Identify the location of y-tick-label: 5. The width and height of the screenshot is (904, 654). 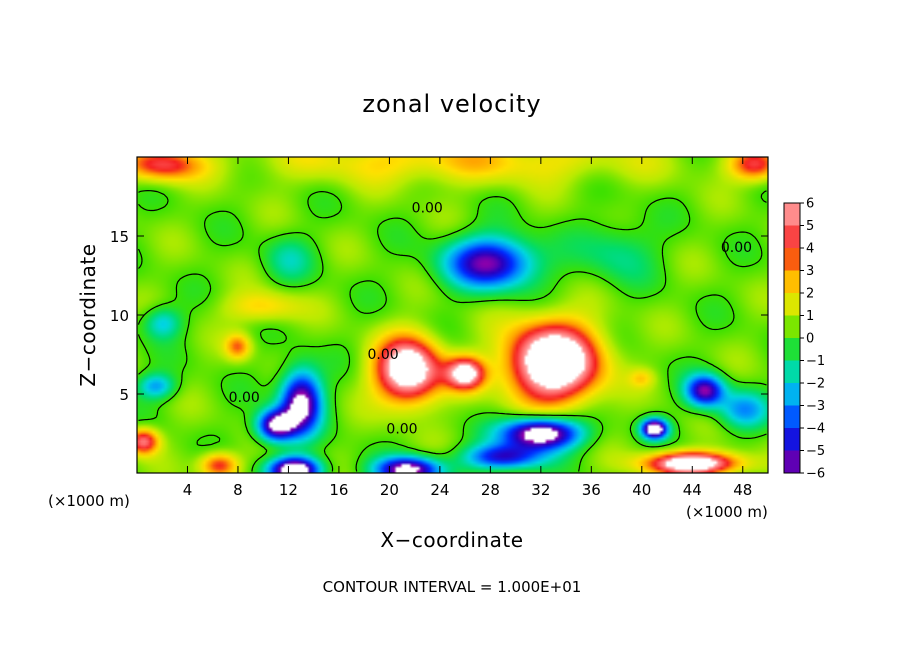
(124, 395).